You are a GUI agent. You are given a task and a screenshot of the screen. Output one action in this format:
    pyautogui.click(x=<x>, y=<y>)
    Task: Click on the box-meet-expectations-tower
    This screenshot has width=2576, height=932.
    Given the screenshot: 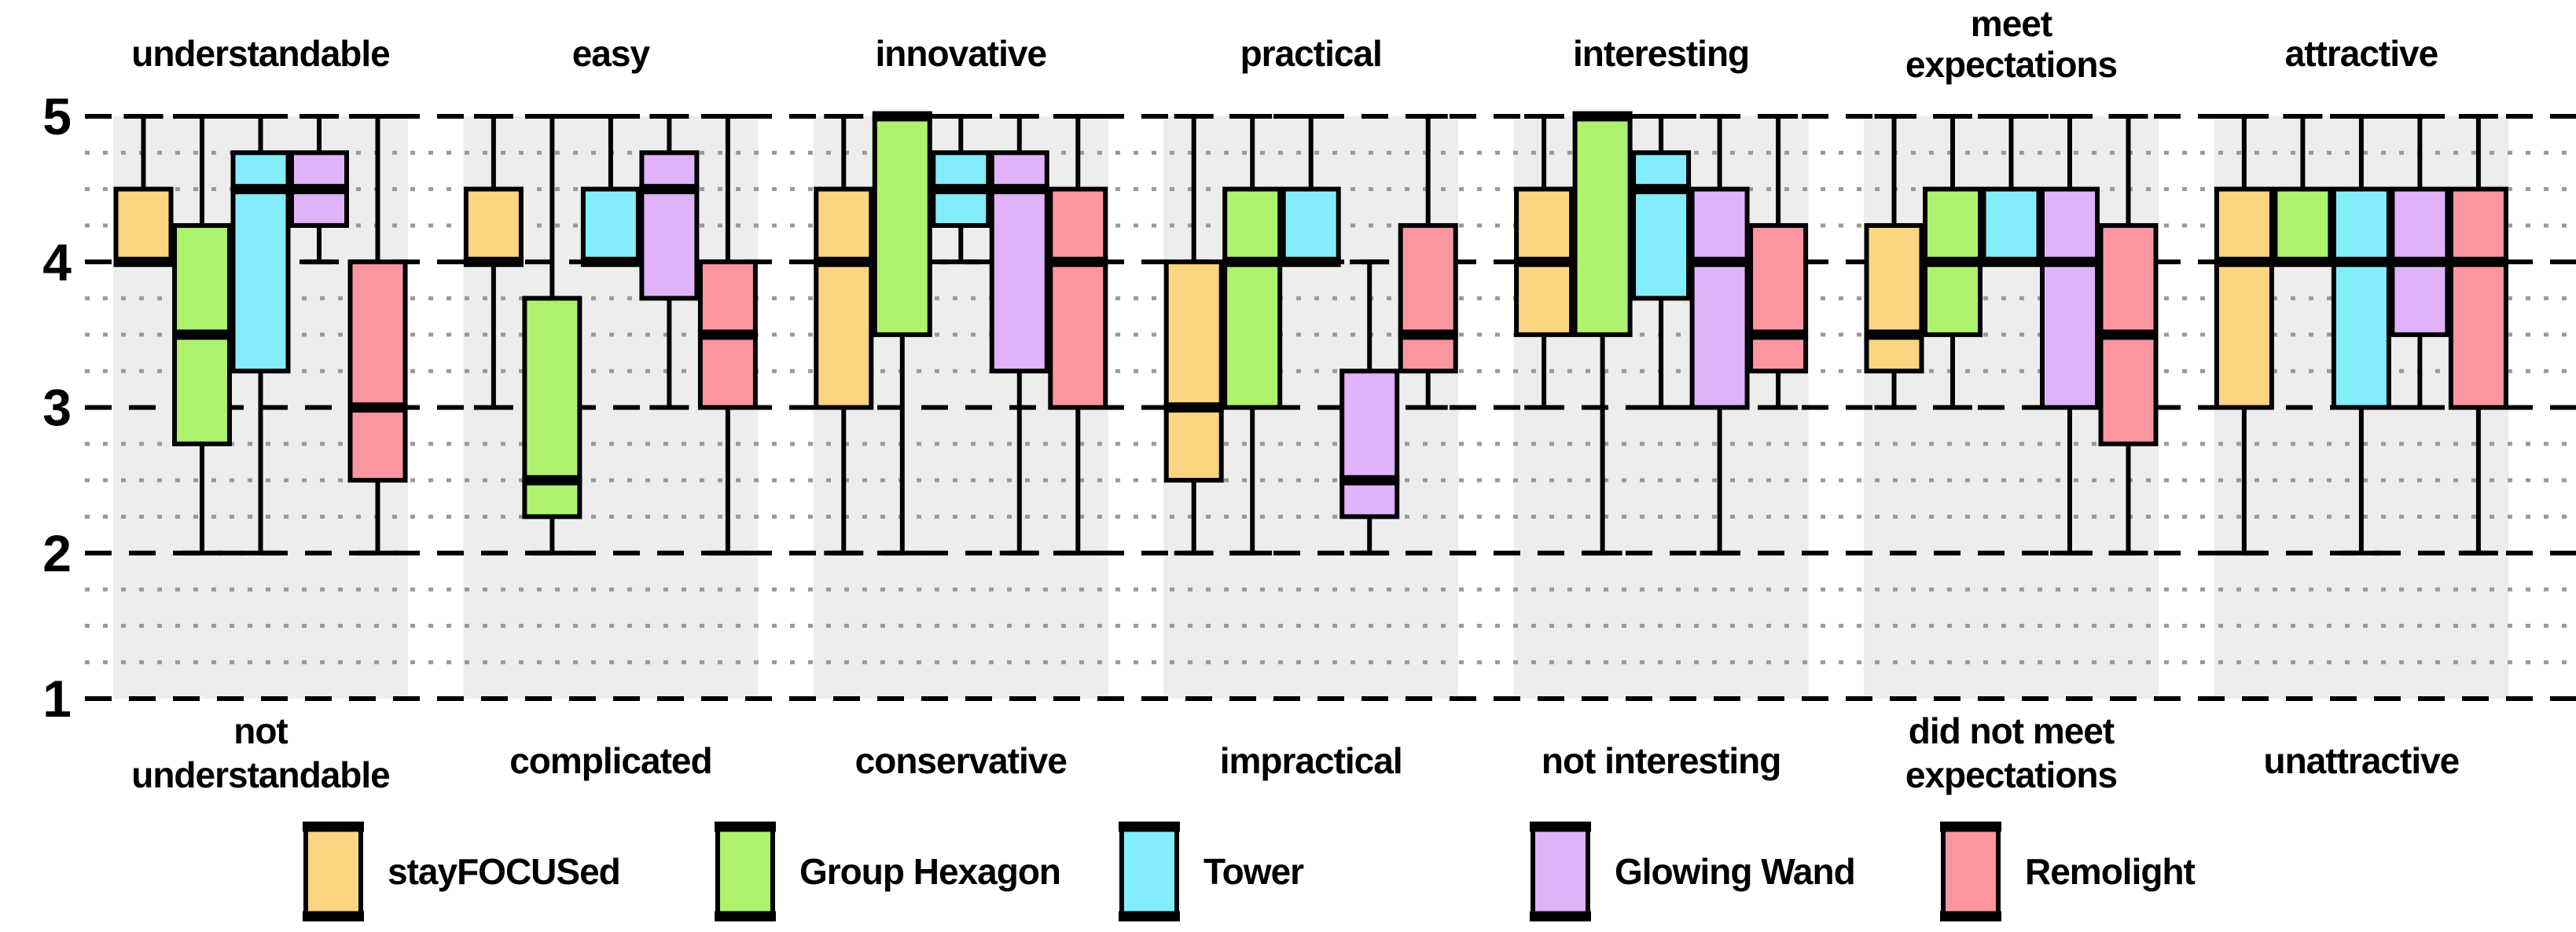 What is the action you would take?
    pyautogui.click(x=2011, y=190)
    